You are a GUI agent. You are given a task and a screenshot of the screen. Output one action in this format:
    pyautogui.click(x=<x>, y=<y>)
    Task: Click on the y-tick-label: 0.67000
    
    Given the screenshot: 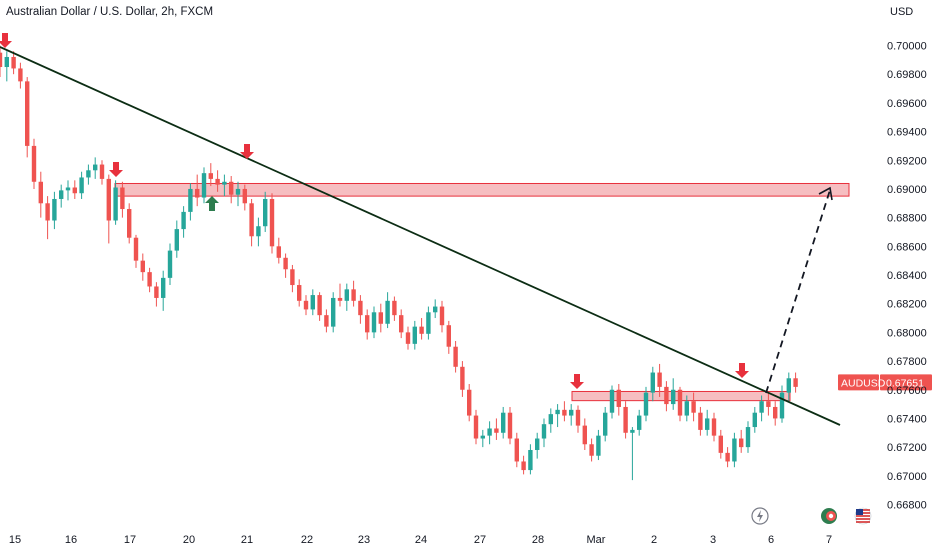 What is the action you would take?
    pyautogui.click(x=907, y=477)
    